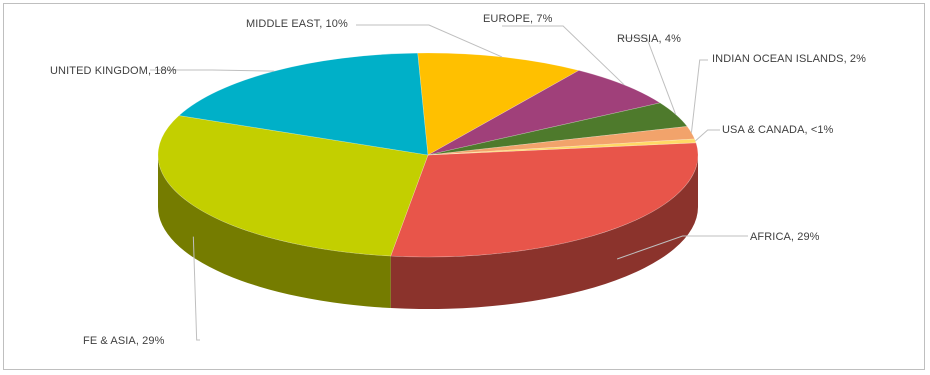 The height and width of the screenshot is (375, 930). I want to click on leader-middle-east, so click(429, 41).